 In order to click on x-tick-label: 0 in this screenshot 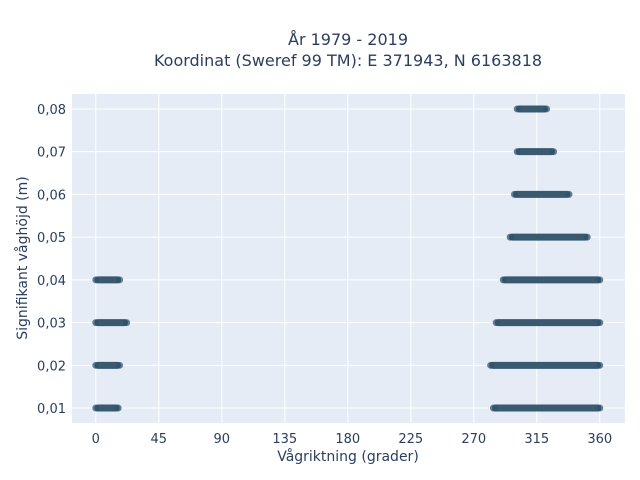, I will do `click(96, 439)`.